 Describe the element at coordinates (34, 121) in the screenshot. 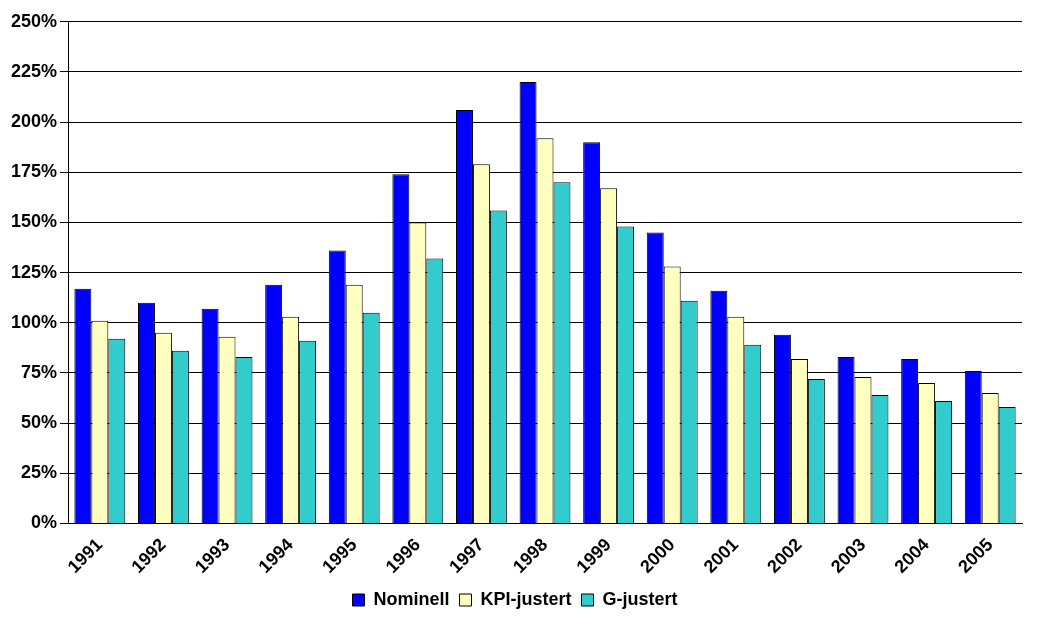

I see `y-tick-label: 200%` at that location.